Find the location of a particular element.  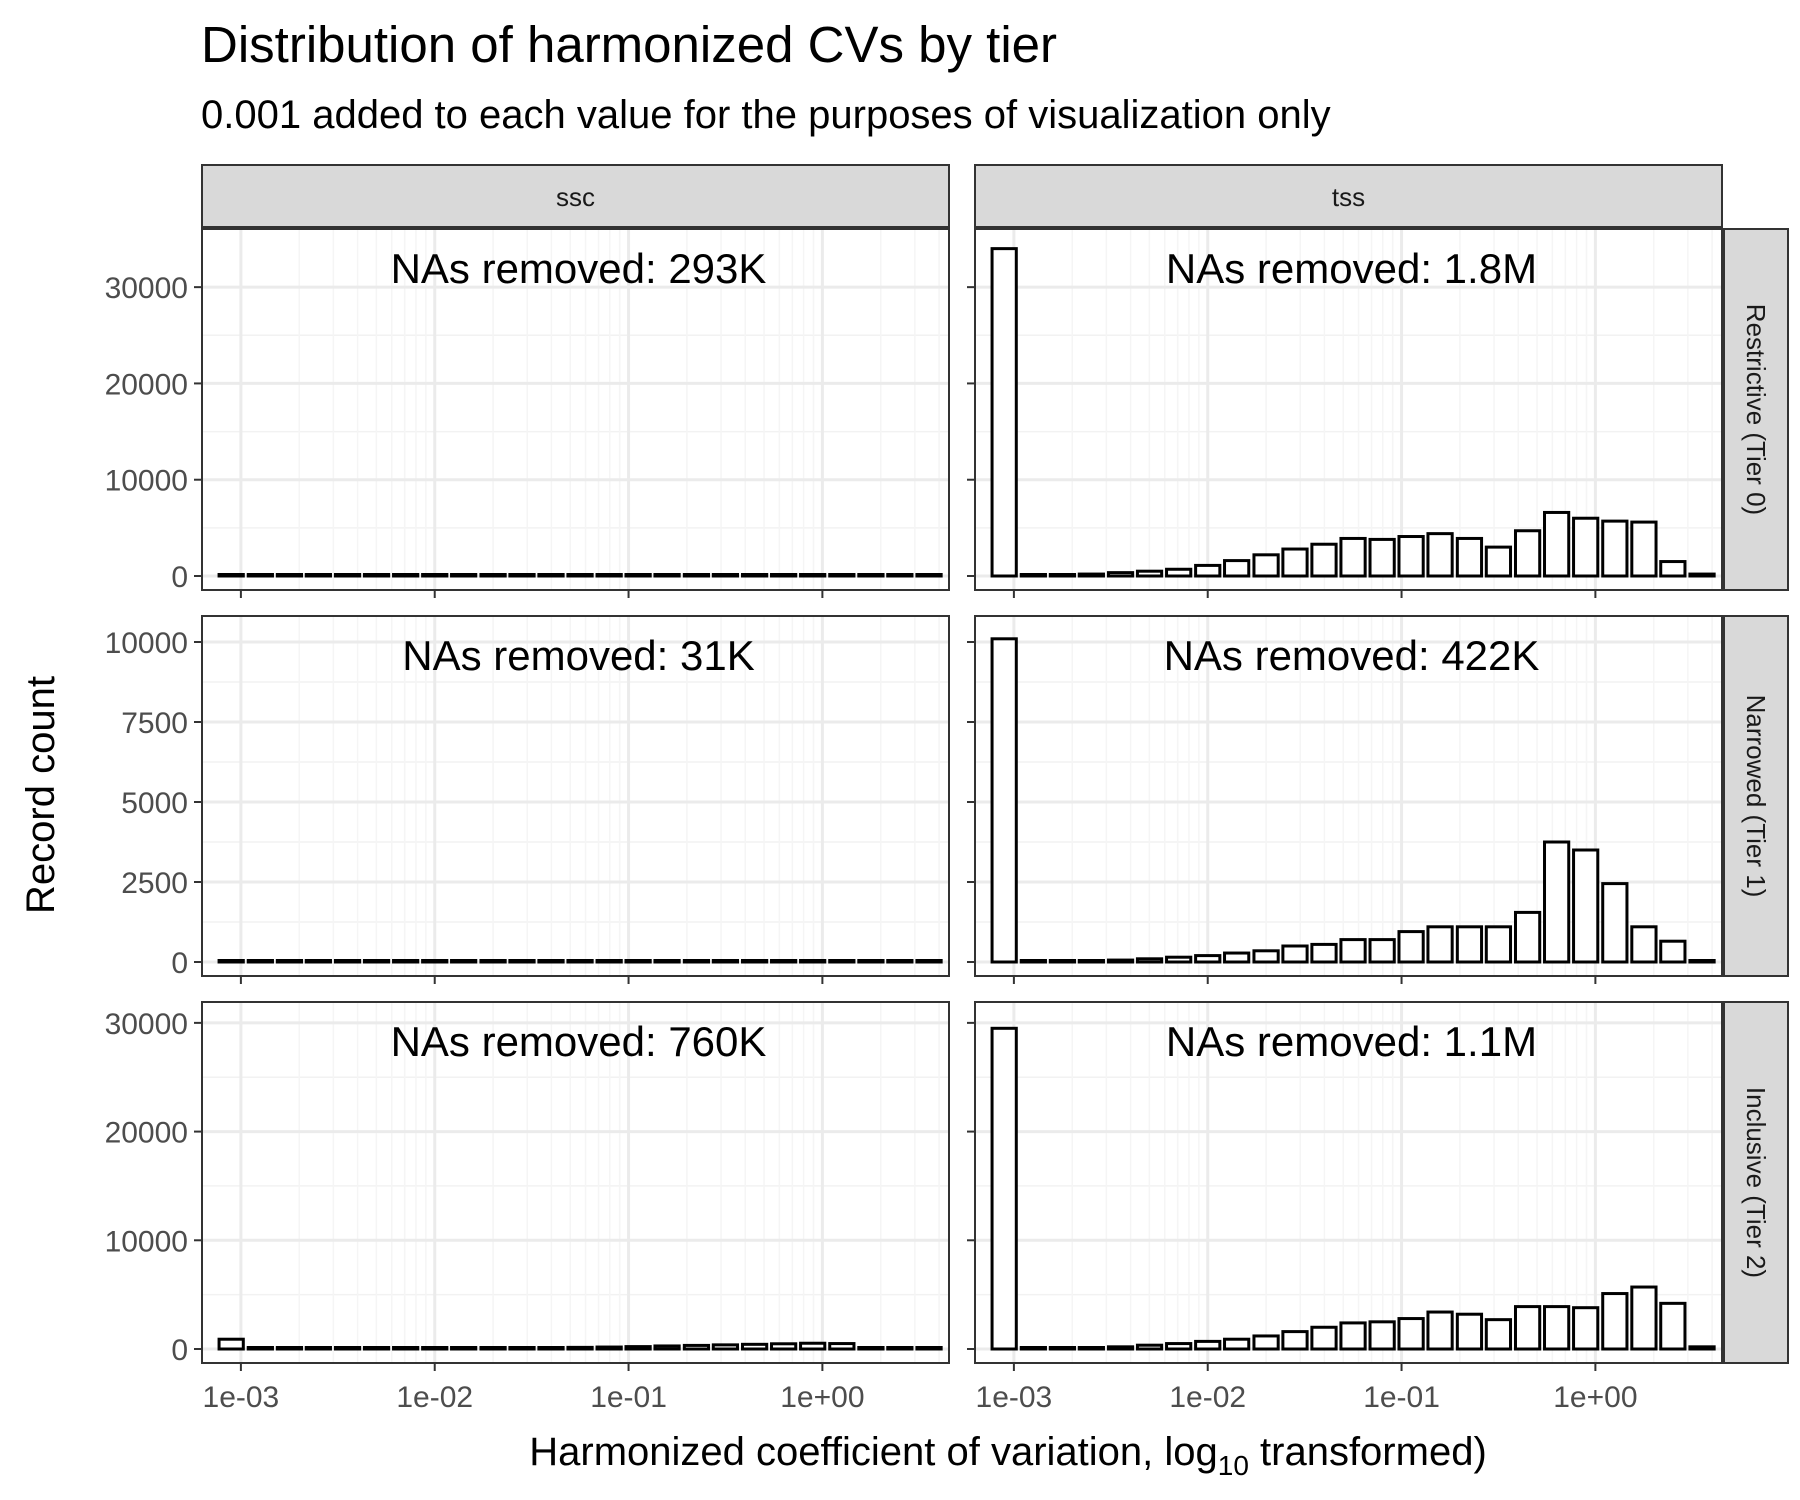

na-annotation: NAs removed: 1.8M is located at coordinates (1351, 268).